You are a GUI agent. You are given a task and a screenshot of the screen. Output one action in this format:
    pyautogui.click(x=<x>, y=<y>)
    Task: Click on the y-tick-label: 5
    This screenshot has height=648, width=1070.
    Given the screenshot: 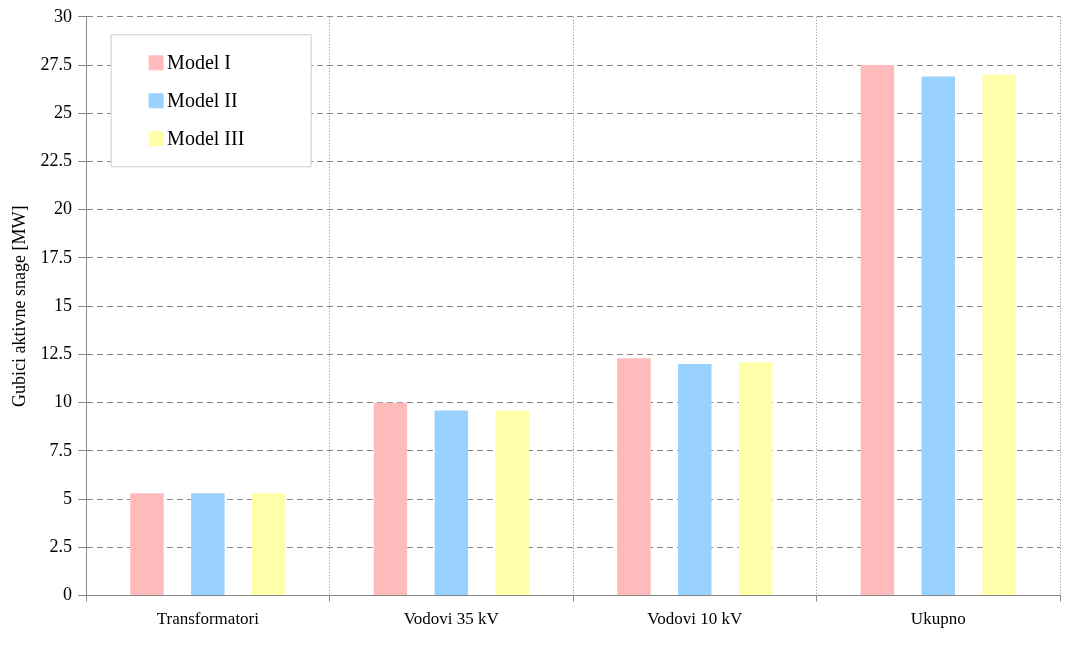 What is the action you would take?
    pyautogui.click(x=68, y=497)
    